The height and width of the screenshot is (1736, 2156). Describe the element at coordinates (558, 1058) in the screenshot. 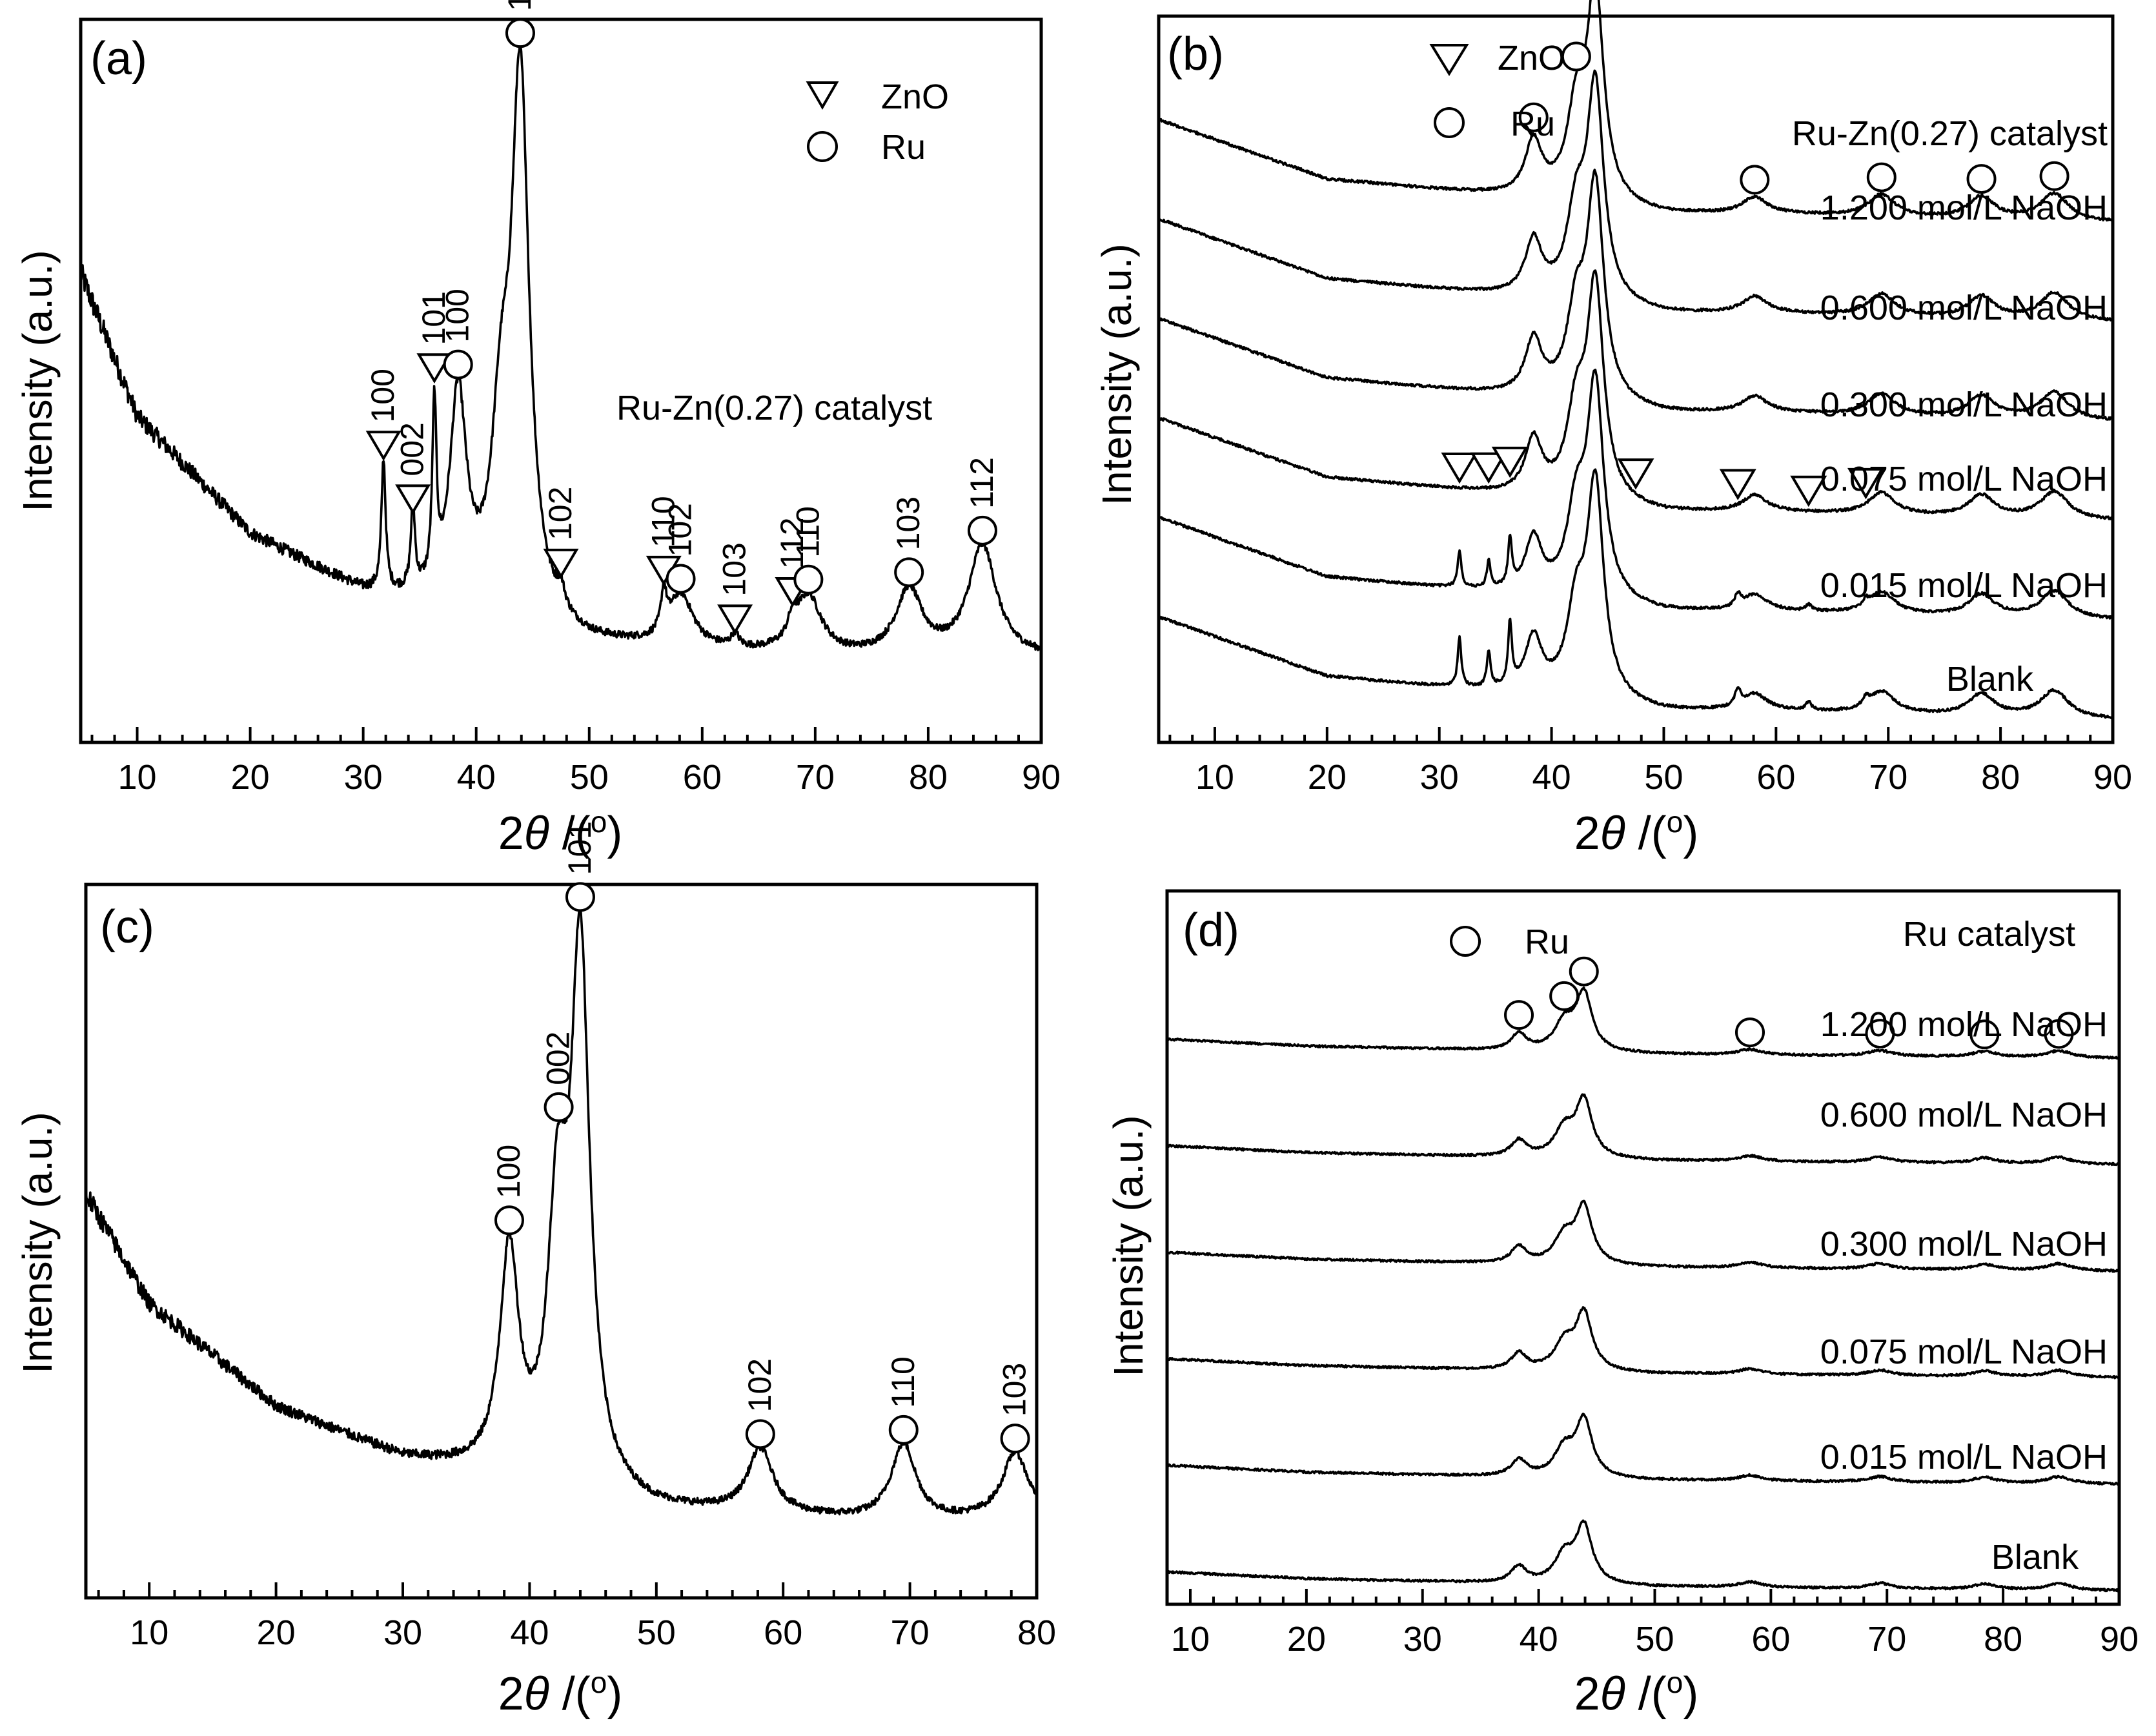

I see `c-hkl-label: 002` at that location.